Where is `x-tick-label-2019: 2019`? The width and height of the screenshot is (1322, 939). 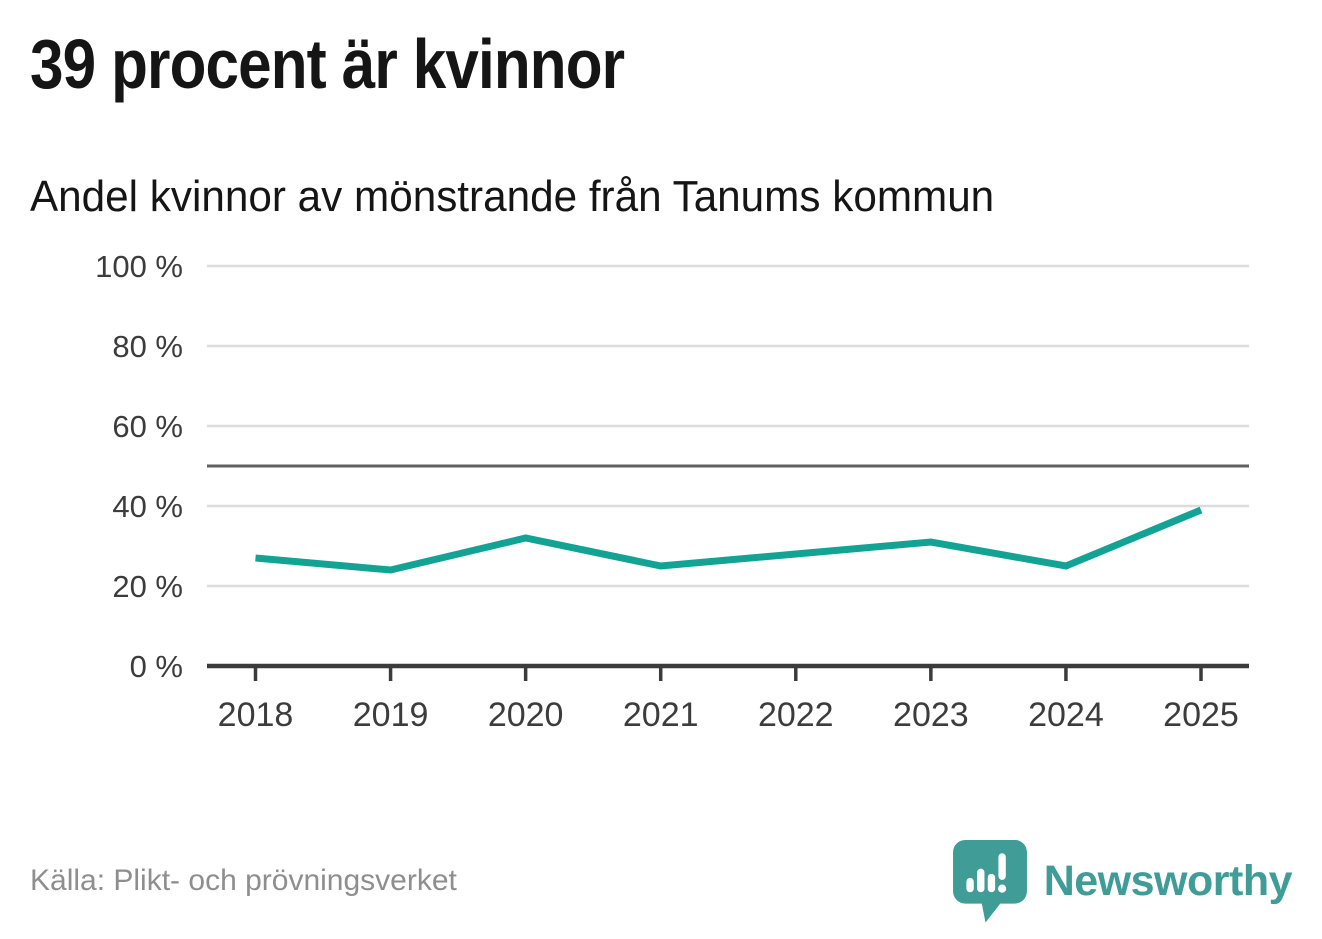
x-tick-label-2019: 2019 is located at coordinates (391, 715).